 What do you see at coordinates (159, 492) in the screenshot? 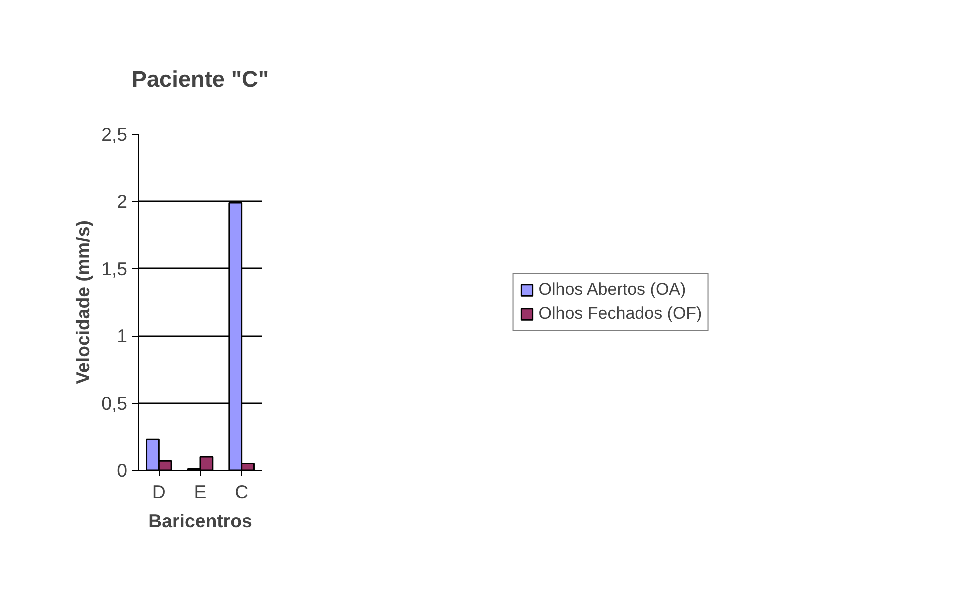
I see `x-tick-label: D` at bounding box center [159, 492].